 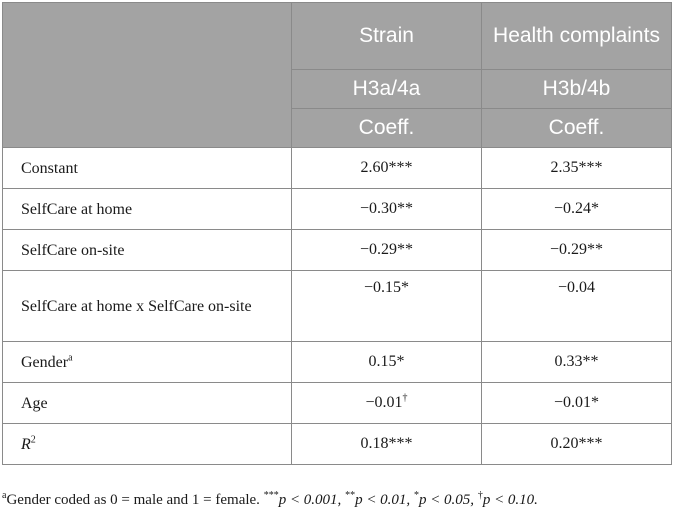 What do you see at coordinates (147, 306) in the screenshot?
I see `row-label: SelfCare at home x SelfCare on-site` at bounding box center [147, 306].